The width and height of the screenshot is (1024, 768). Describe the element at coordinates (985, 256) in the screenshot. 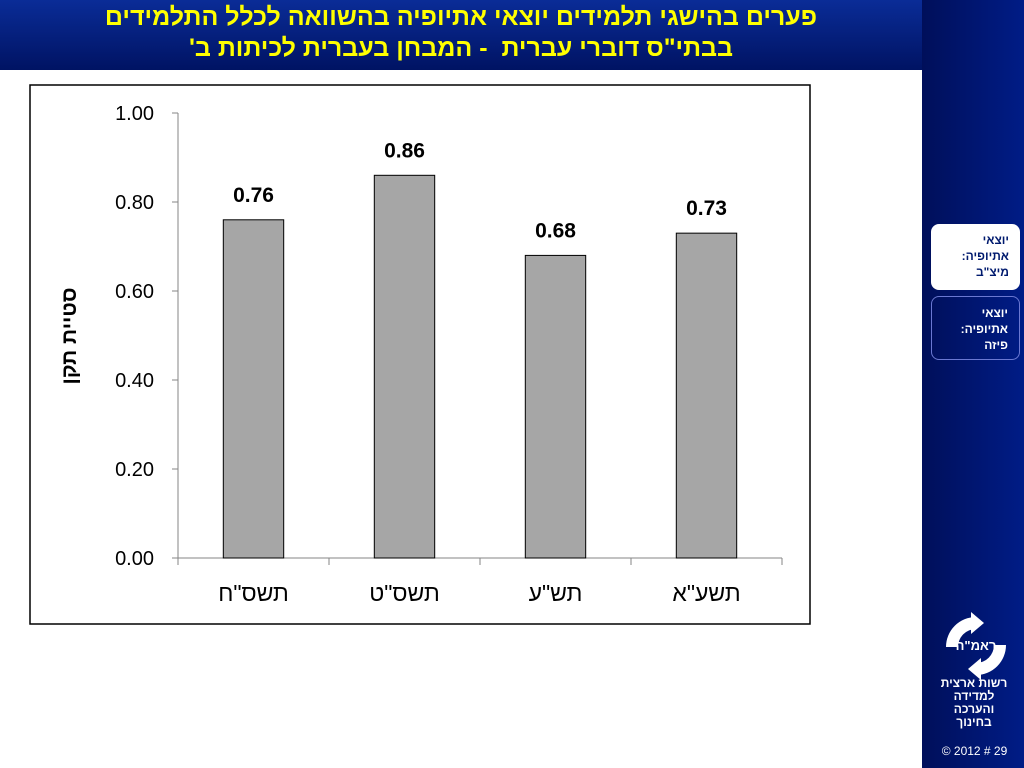

I see `nav-item-mitzav-line-2: אתיופיה:` at that location.